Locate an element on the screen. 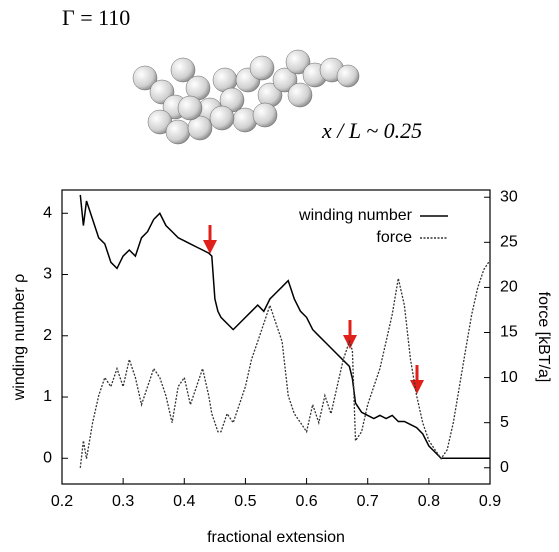 This screenshot has height=552, width=559. y-axis-label: winding number ρ is located at coordinates (19, 338).